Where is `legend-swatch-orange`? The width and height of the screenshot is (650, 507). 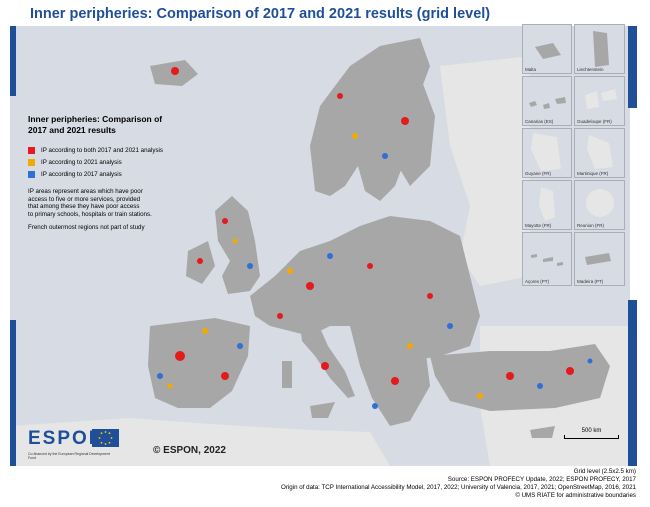 legend-swatch-orange is located at coordinates (31, 162).